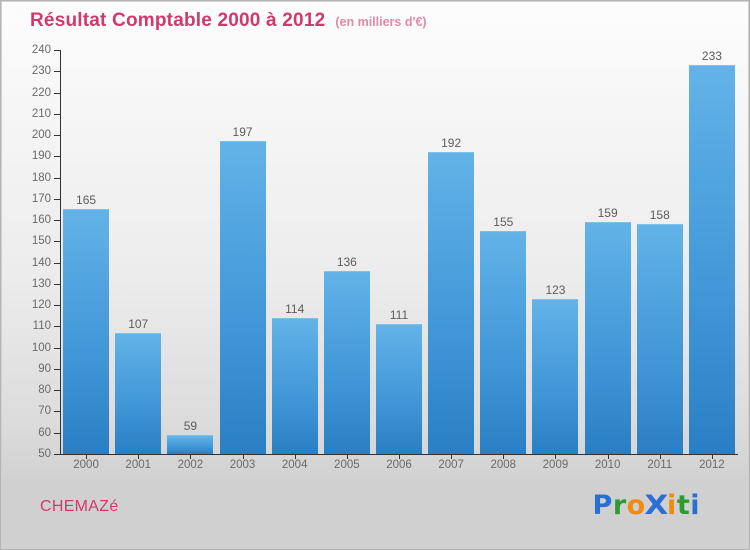 The width and height of the screenshot is (750, 550). Describe the element at coordinates (607, 465) in the screenshot. I see `x-tick-label-2010: 2010` at that location.